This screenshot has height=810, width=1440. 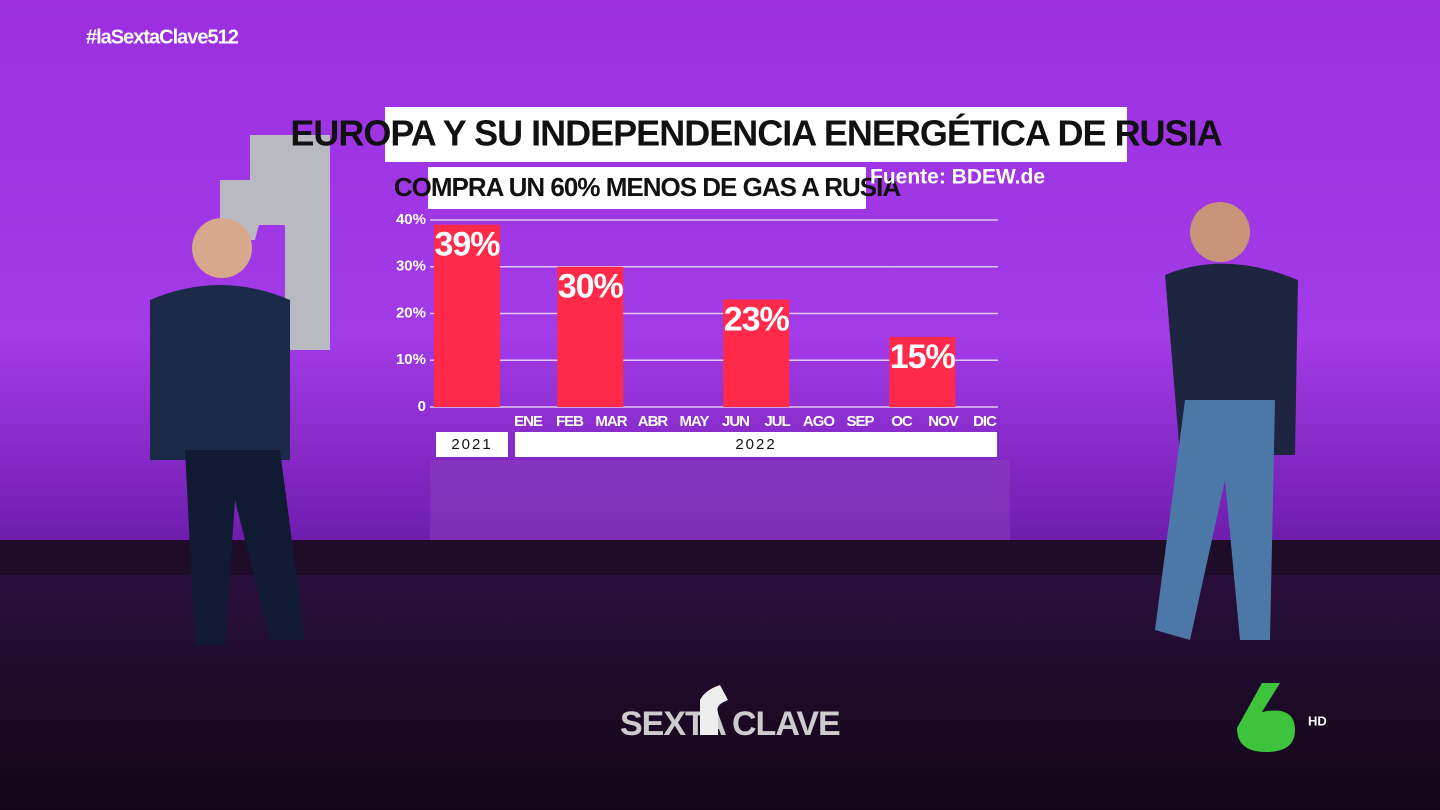 What do you see at coordinates (227, 431) in the screenshot?
I see `presenter-left` at bounding box center [227, 431].